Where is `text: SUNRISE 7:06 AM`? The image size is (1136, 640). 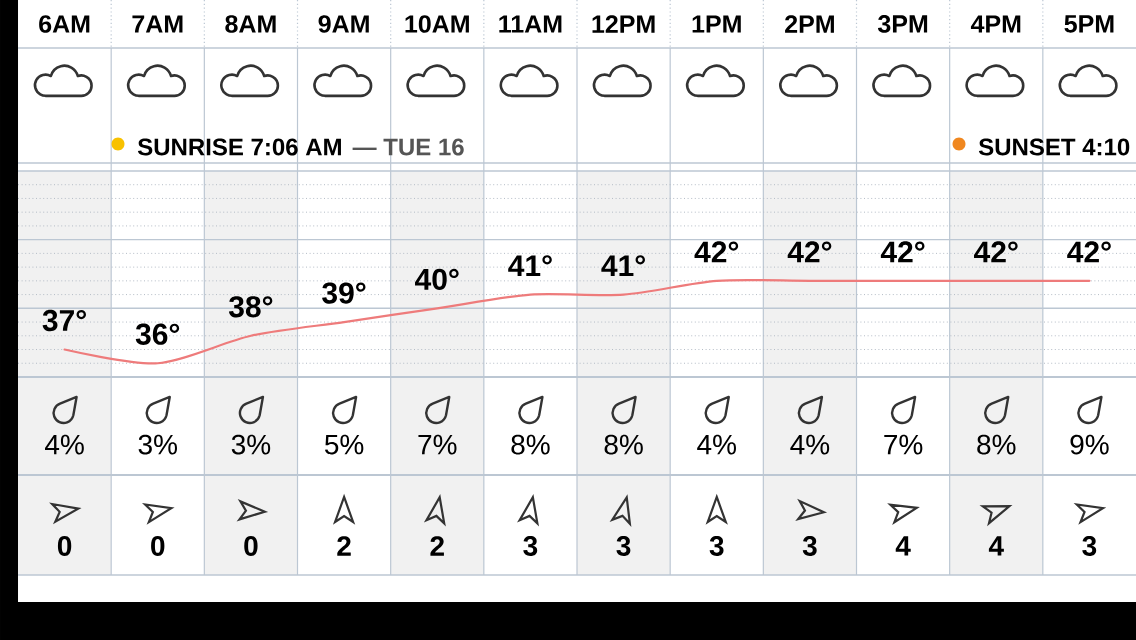 text: SUNRISE 7:06 AM is located at coordinates (239, 147).